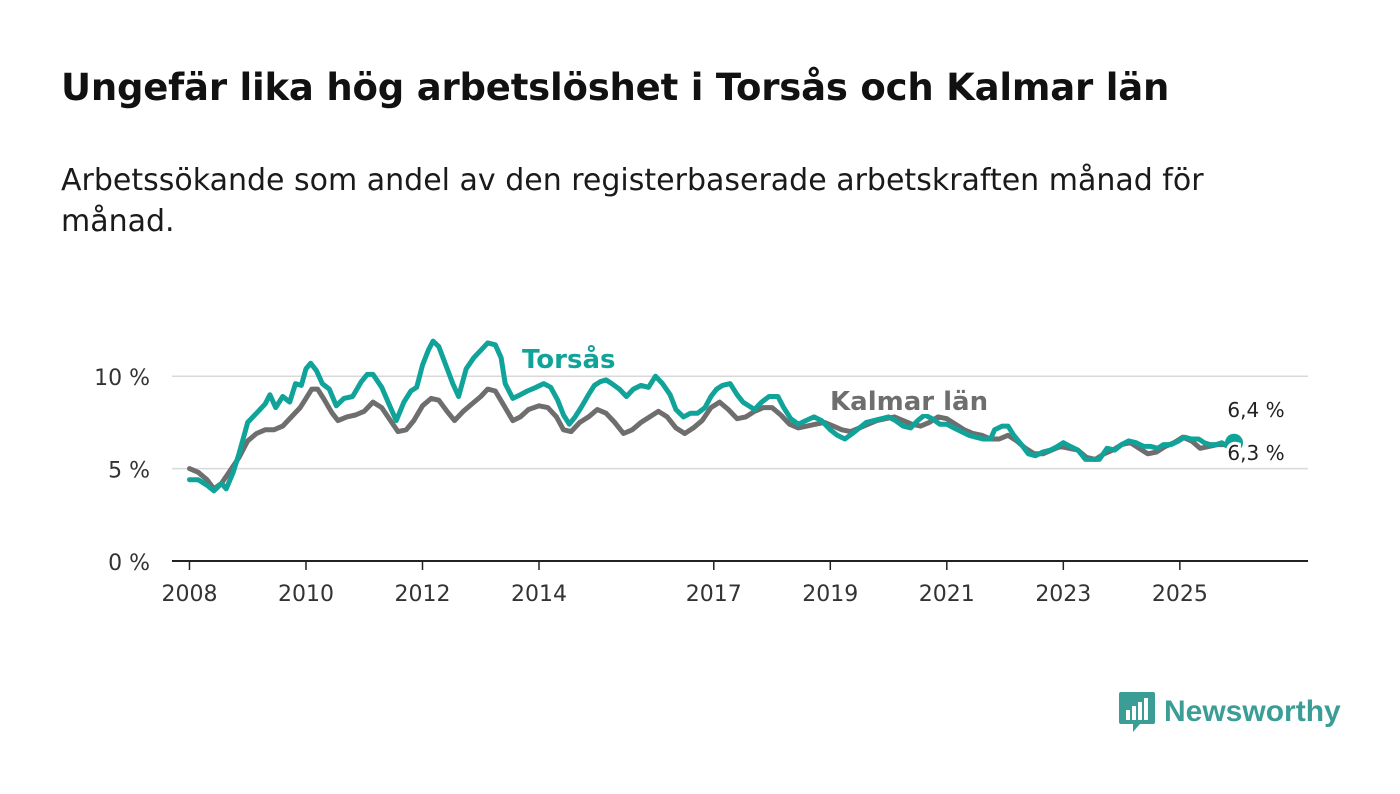  What do you see at coordinates (830, 594) in the screenshot?
I see `x-tick-label: 2019` at bounding box center [830, 594].